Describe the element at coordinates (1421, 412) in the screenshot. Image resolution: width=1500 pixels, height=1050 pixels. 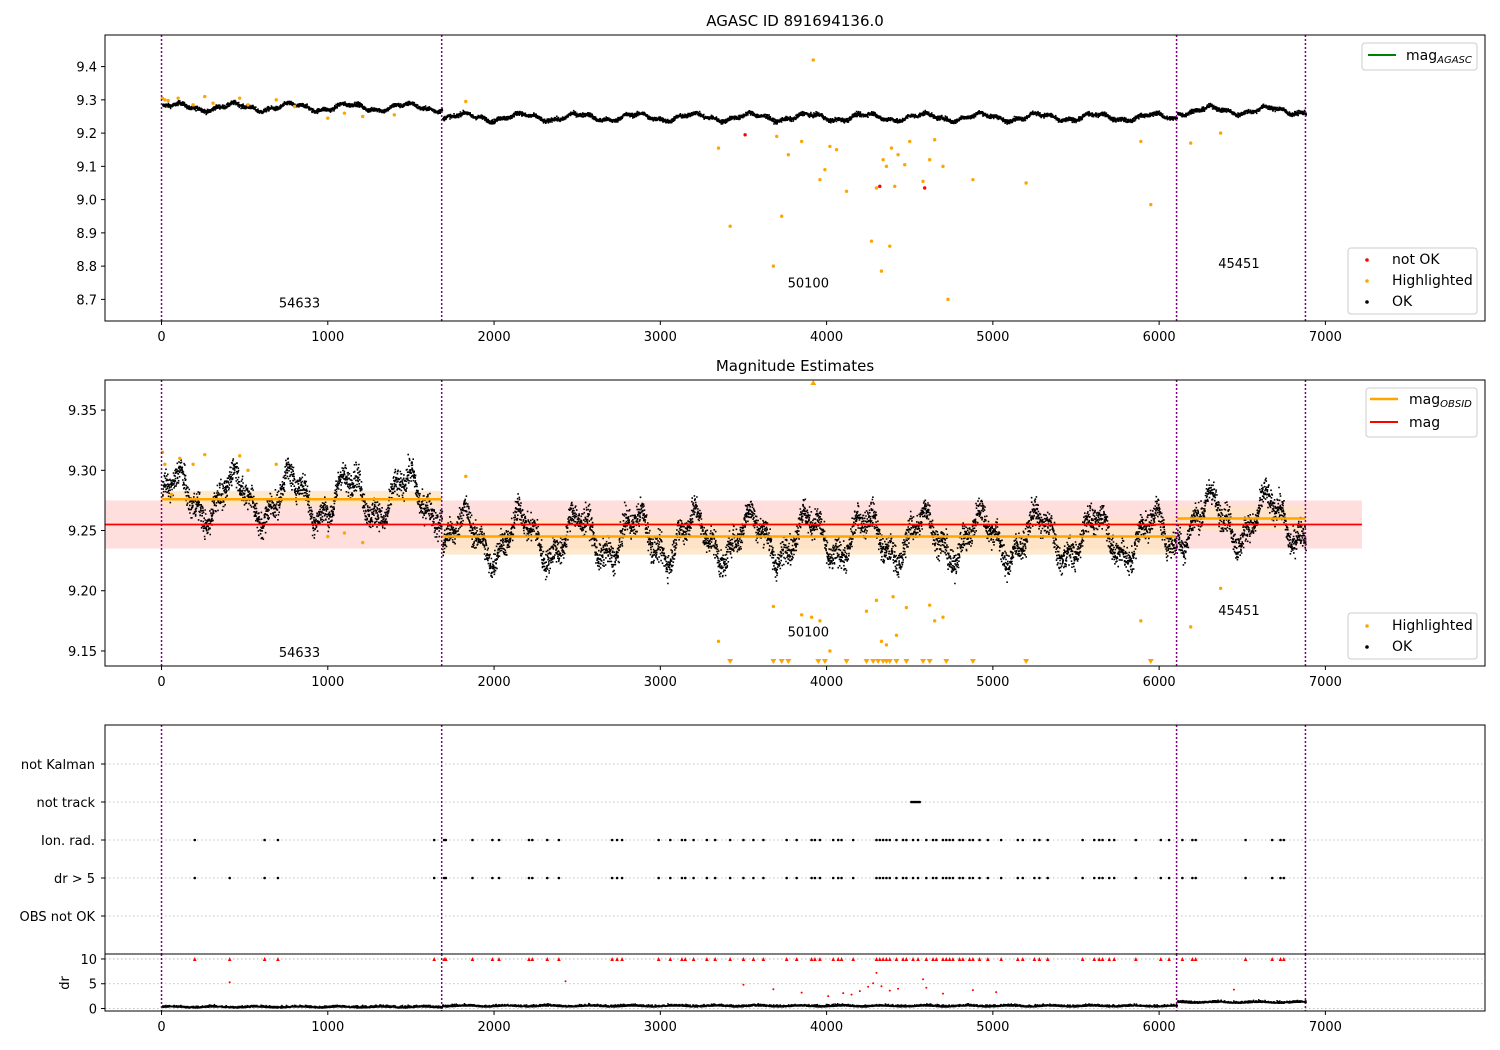
I see `legend-mag-lines: magOBSID mag` at that location.